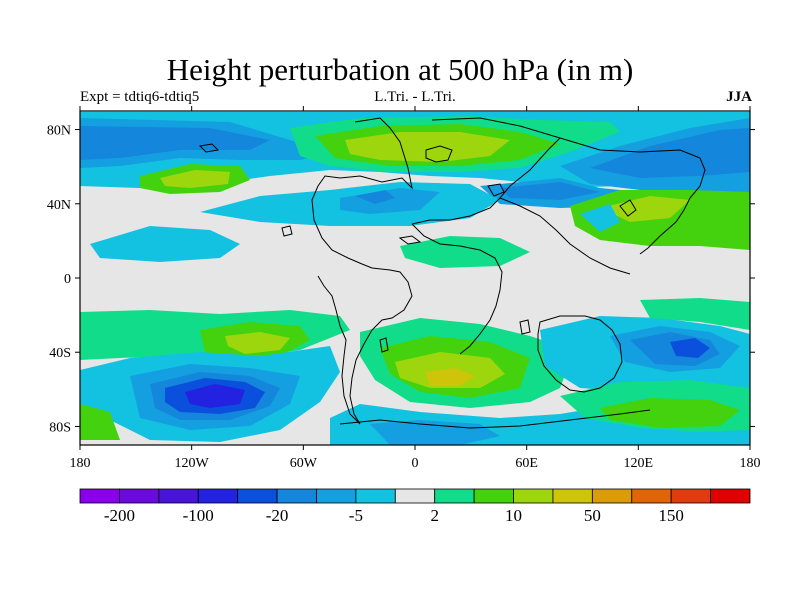  I want to click on colorbar-label: 2, so click(434, 515).